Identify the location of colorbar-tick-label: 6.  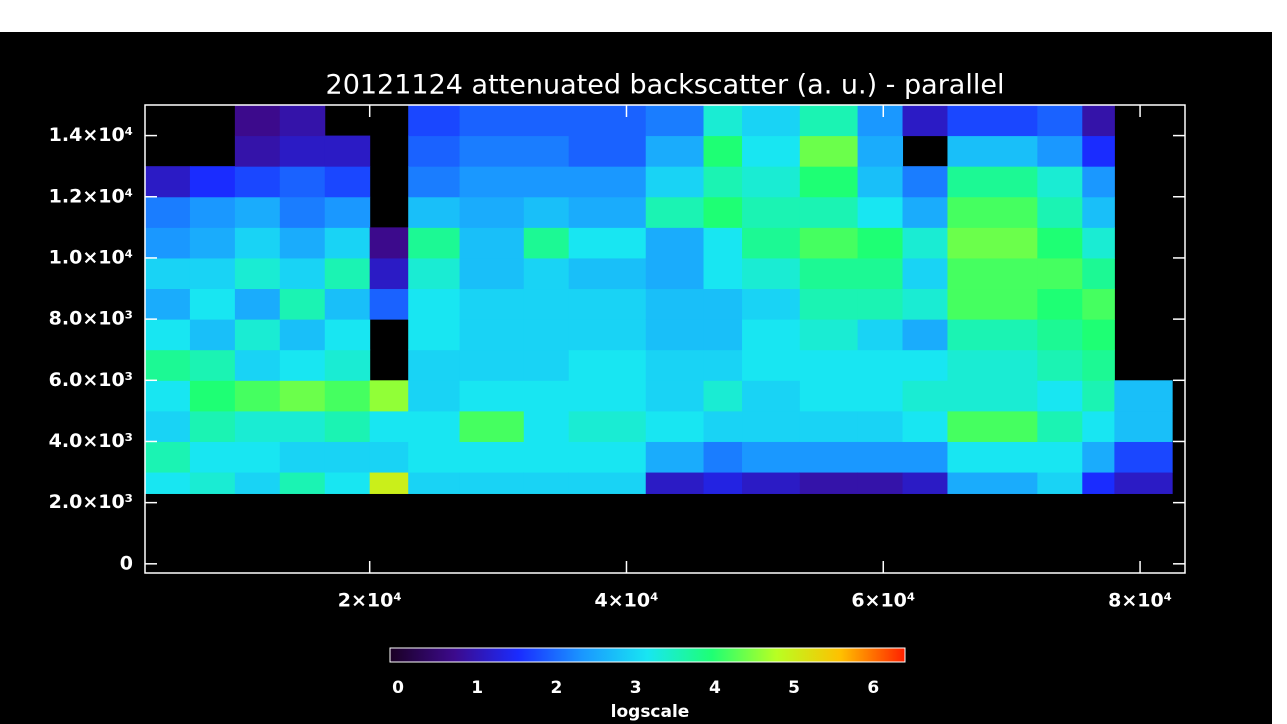
(873, 688).